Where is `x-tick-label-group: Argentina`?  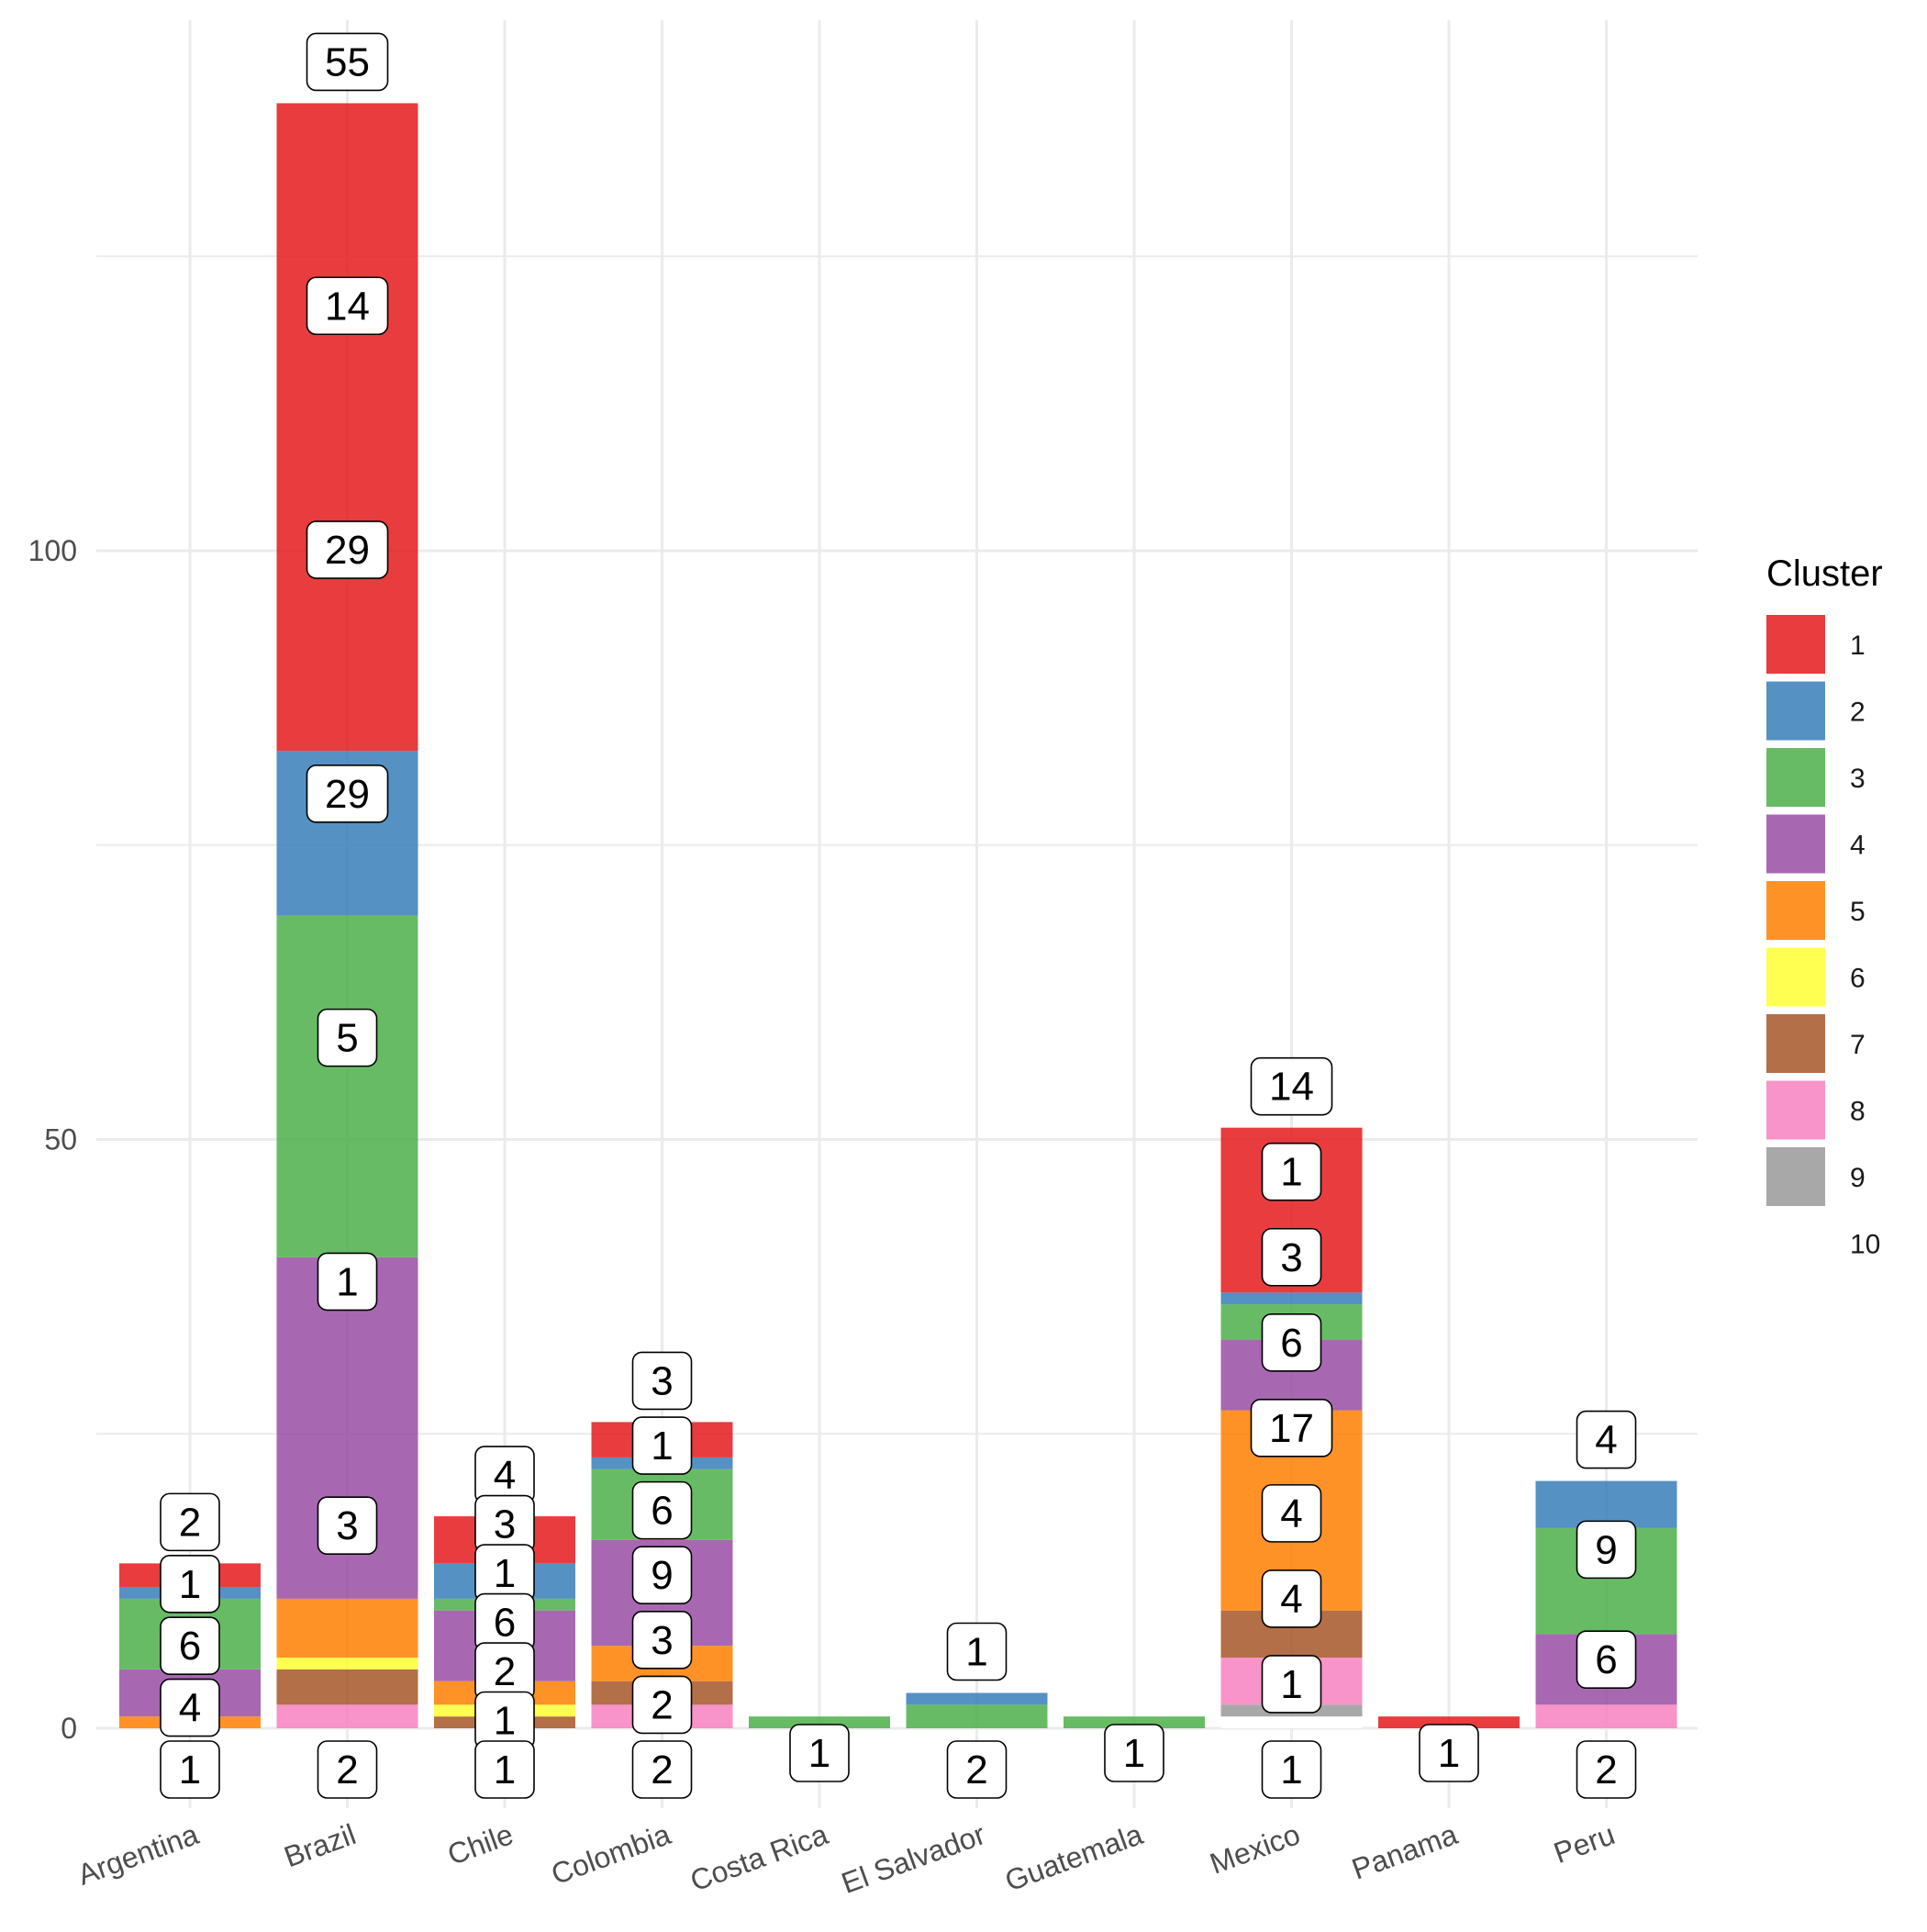 x-tick-label-group: Argentina is located at coordinates (138, 1854).